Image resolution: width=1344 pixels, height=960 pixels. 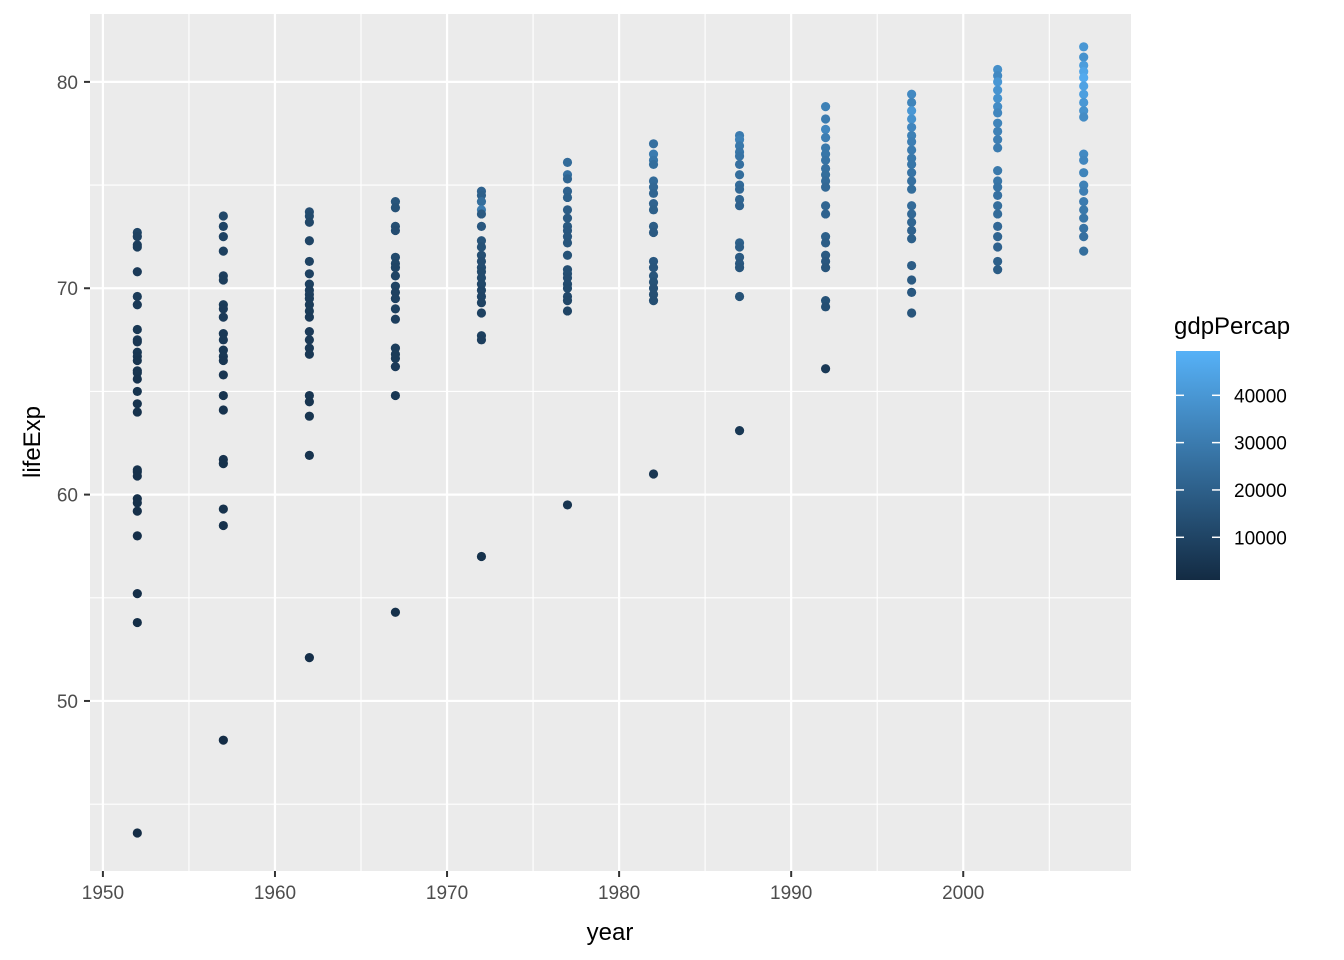 I want to click on y-axis: 50 60 70 80, so click(x=73, y=393).